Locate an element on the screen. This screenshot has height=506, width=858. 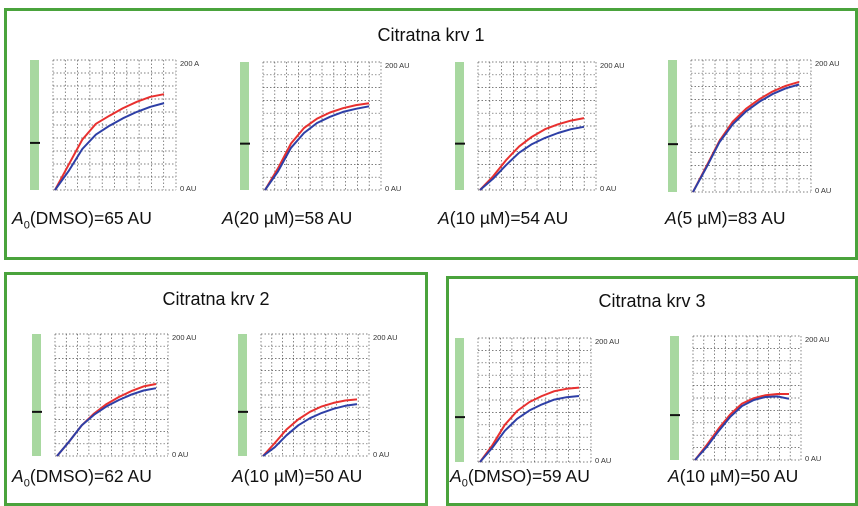
aggregation-chart: 200 A 0 AU is located at coordinates (114, 126).